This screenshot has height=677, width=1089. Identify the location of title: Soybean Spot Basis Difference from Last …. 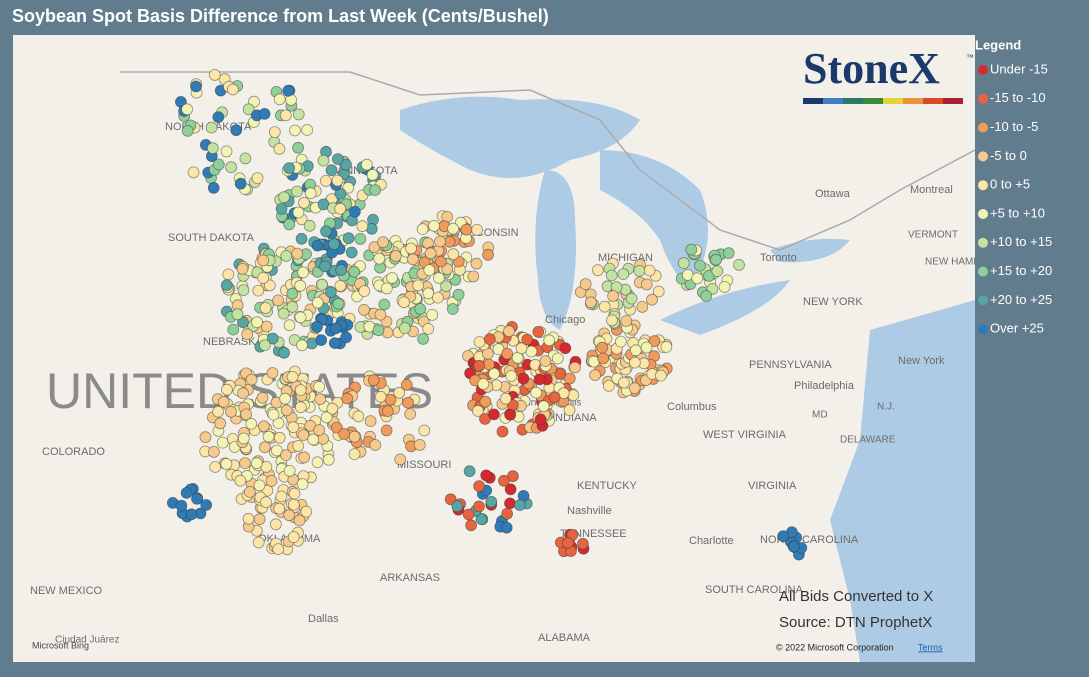
(280, 16).